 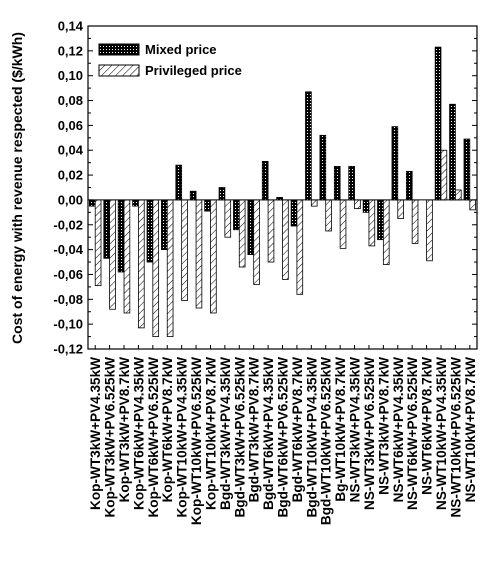 What do you see at coordinates (95, 433) in the screenshot?
I see `x-tick-label: Kop-WT3kW+PV4.35kW` at bounding box center [95, 433].